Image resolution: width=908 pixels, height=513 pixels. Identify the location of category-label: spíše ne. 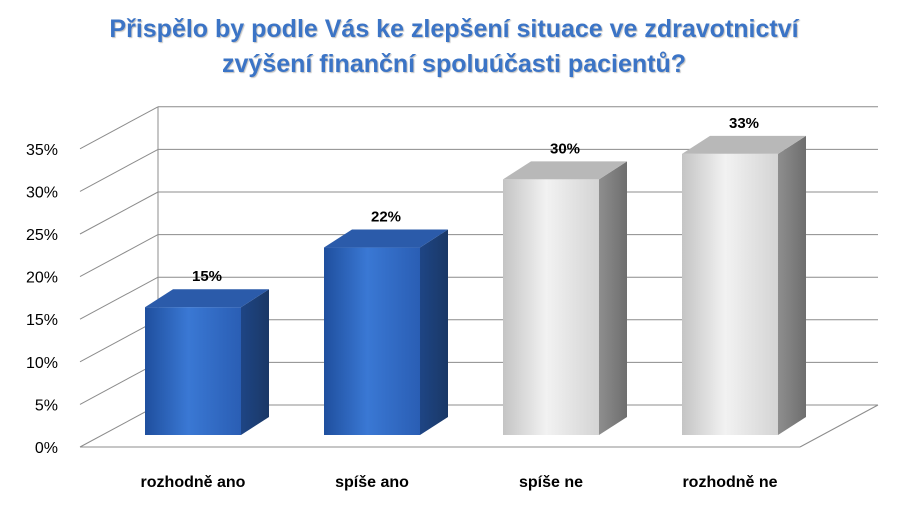
(551, 482).